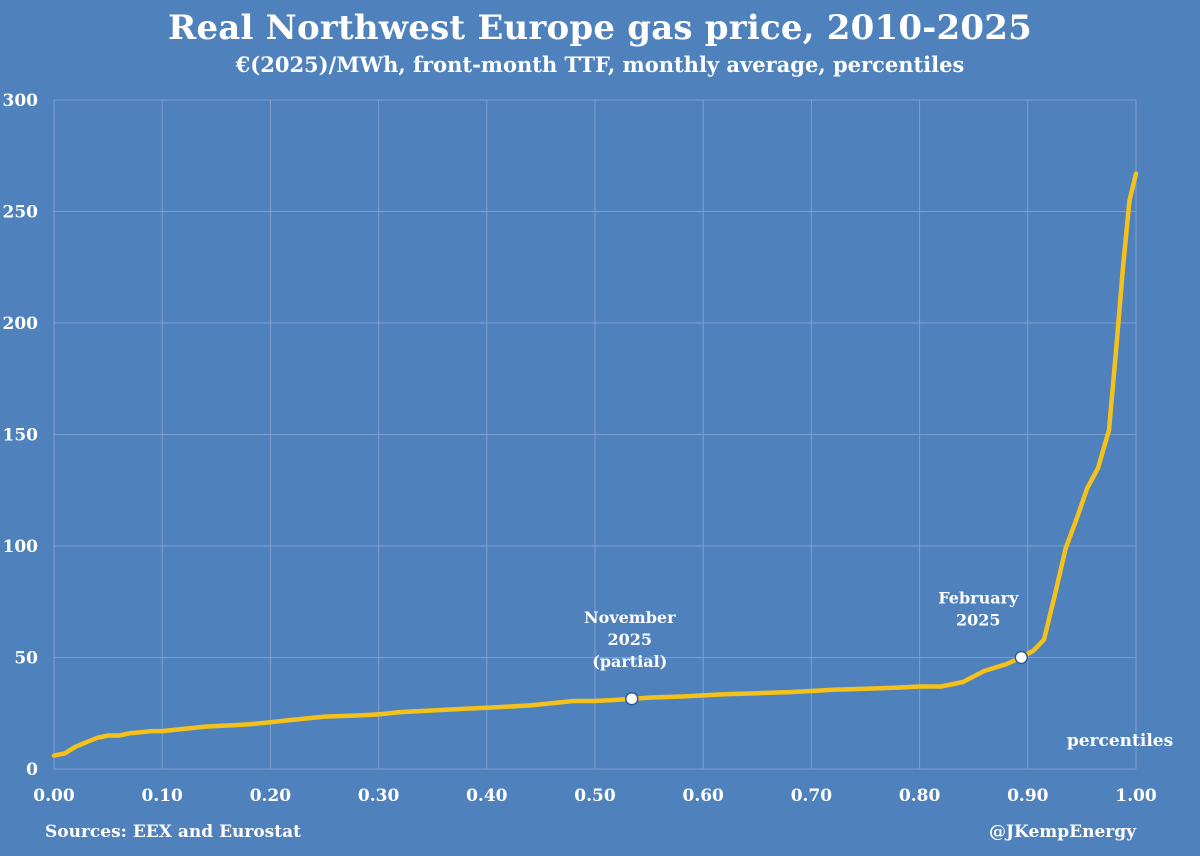  What do you see at coordinates (21, 547) in the screenshot?
I see `y-tick-label: 100` at bounding box center [21, 547].